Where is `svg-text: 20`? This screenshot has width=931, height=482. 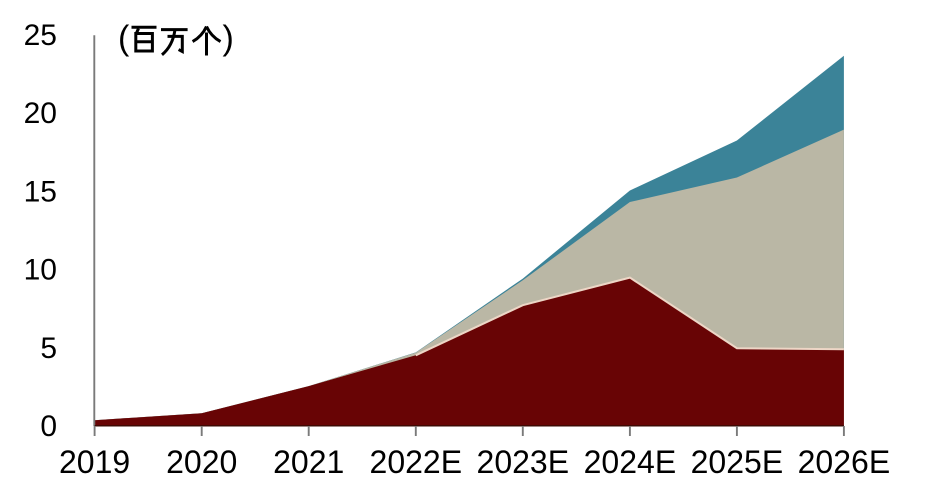 svg-text: 20 is located at coordinates (40, 113).